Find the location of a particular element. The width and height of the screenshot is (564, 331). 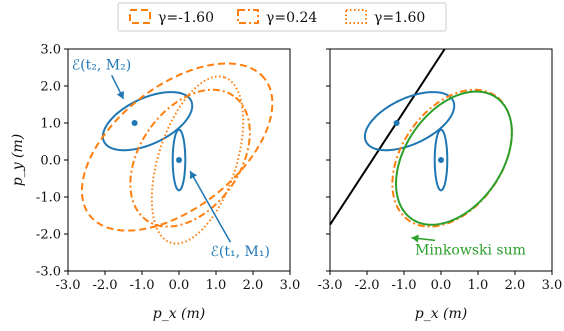

annotation-arrow is located at coordinates (210, 206).